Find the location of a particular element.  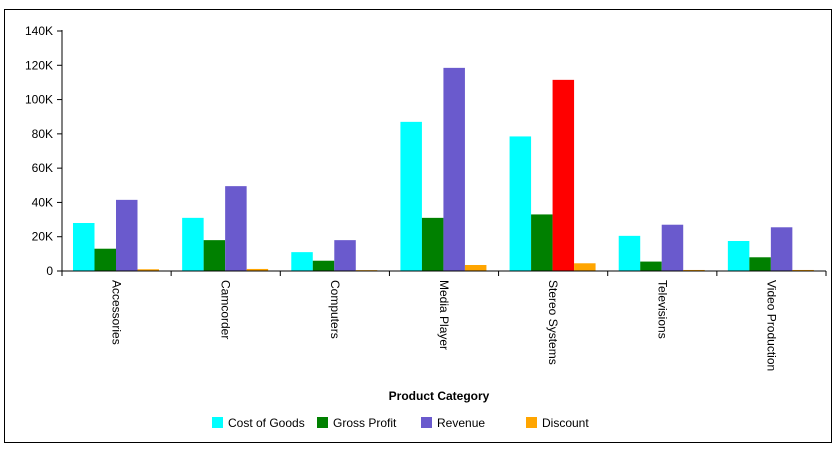

bar-revenue-computers is located at coordinates (345, 255).